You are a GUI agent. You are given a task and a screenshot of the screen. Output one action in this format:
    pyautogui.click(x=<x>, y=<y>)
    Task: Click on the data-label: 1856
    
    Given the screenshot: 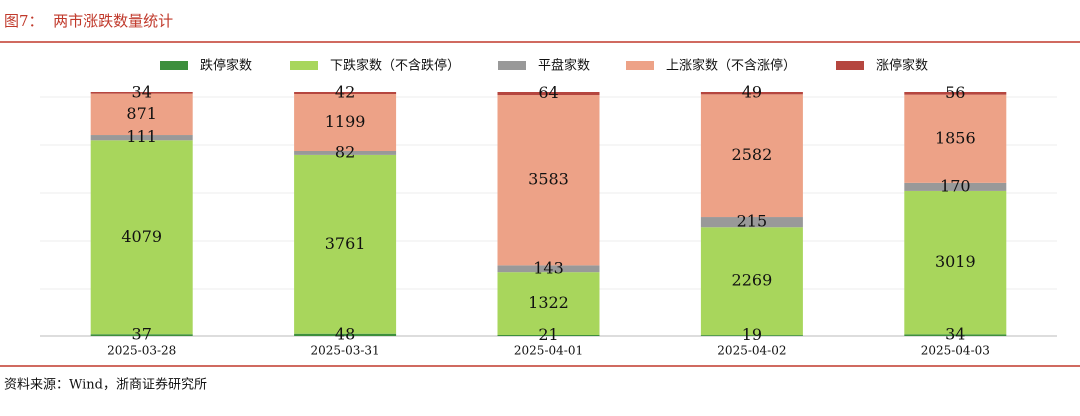 What is the action you would take?
    pyautogui.click(x=955, y=137)
    